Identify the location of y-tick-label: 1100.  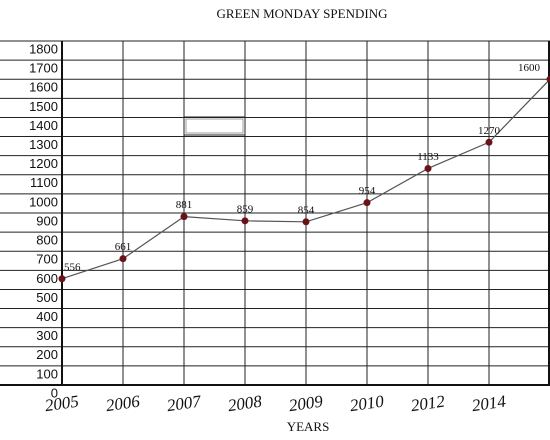
(44, 182).